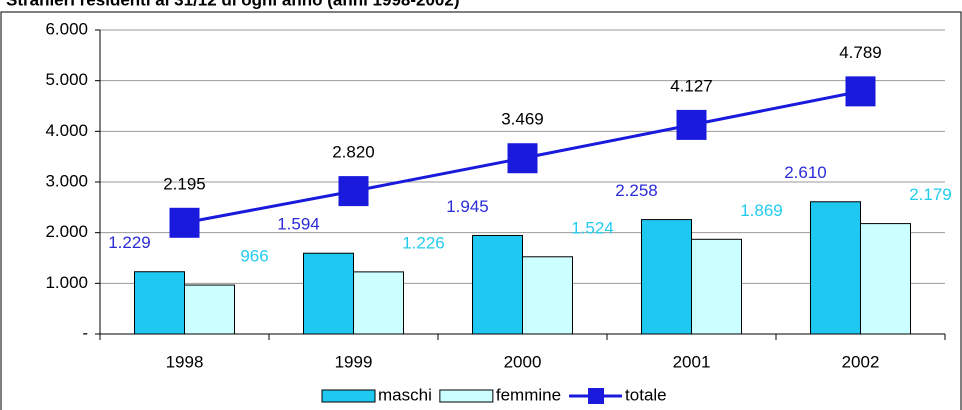 This screenshot has height=410, width=962. I want to click on x-tick-label: 1999, so click(354, 361).